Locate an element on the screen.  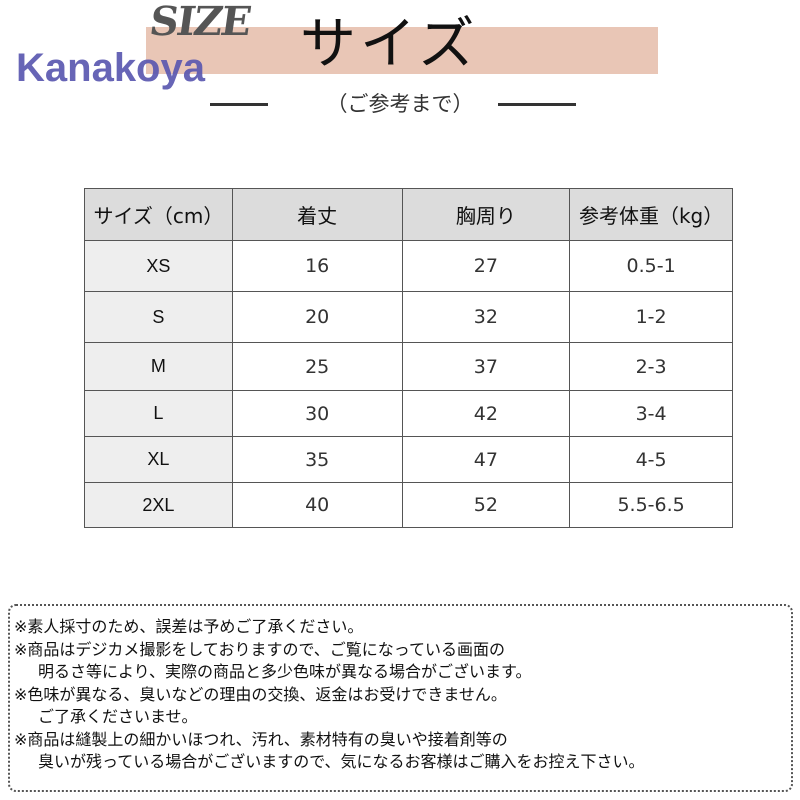
note-line: ※商品は縫製上の細かいほつれ、汚れ、素材特有の臭いや接着剤等の is located at coordinates (261, 739).